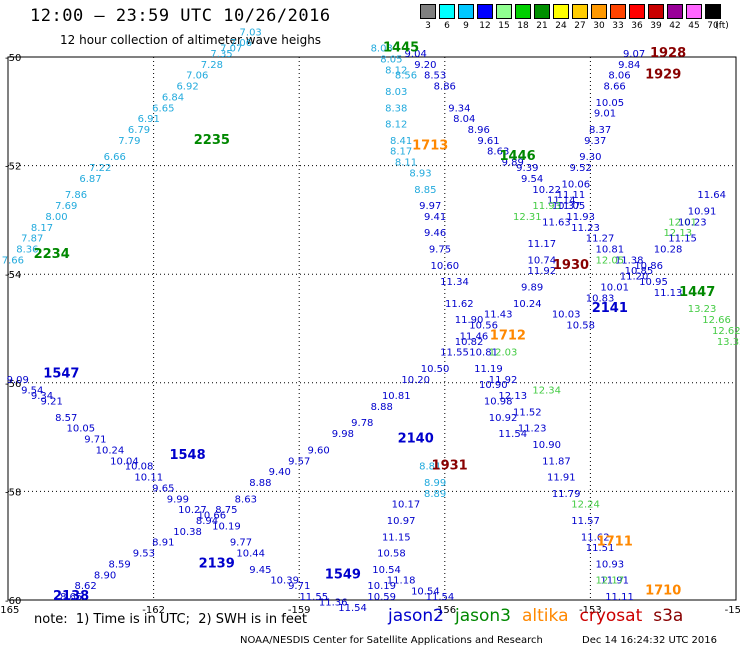  Describe the element at coordinates (649, 640) in the screenshot. I see `timestamp: Dec 14 16:24:32 UTC 2016` at that location.